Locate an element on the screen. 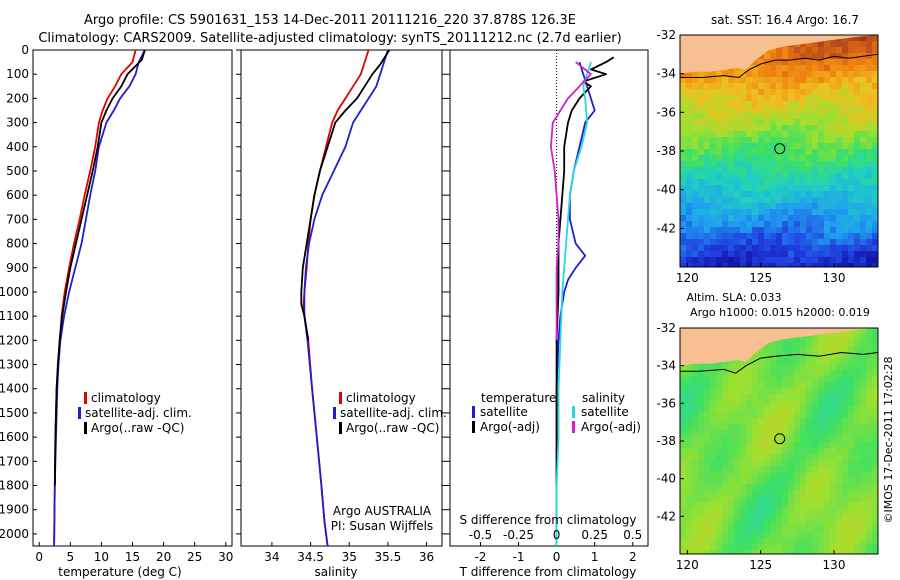 This screenshot has height=580, width=900. pi-text: PI: Susan Wijffels is located at coordinates (382, 526).